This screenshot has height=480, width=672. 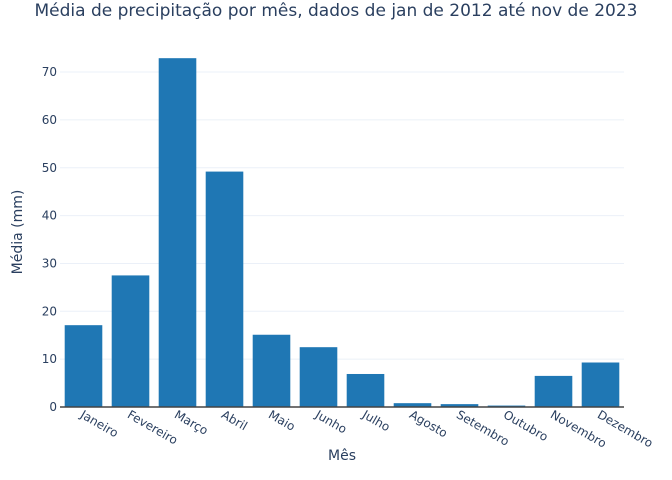 I want to click on x-tick-label: Maio, so click(x=282, y=420).